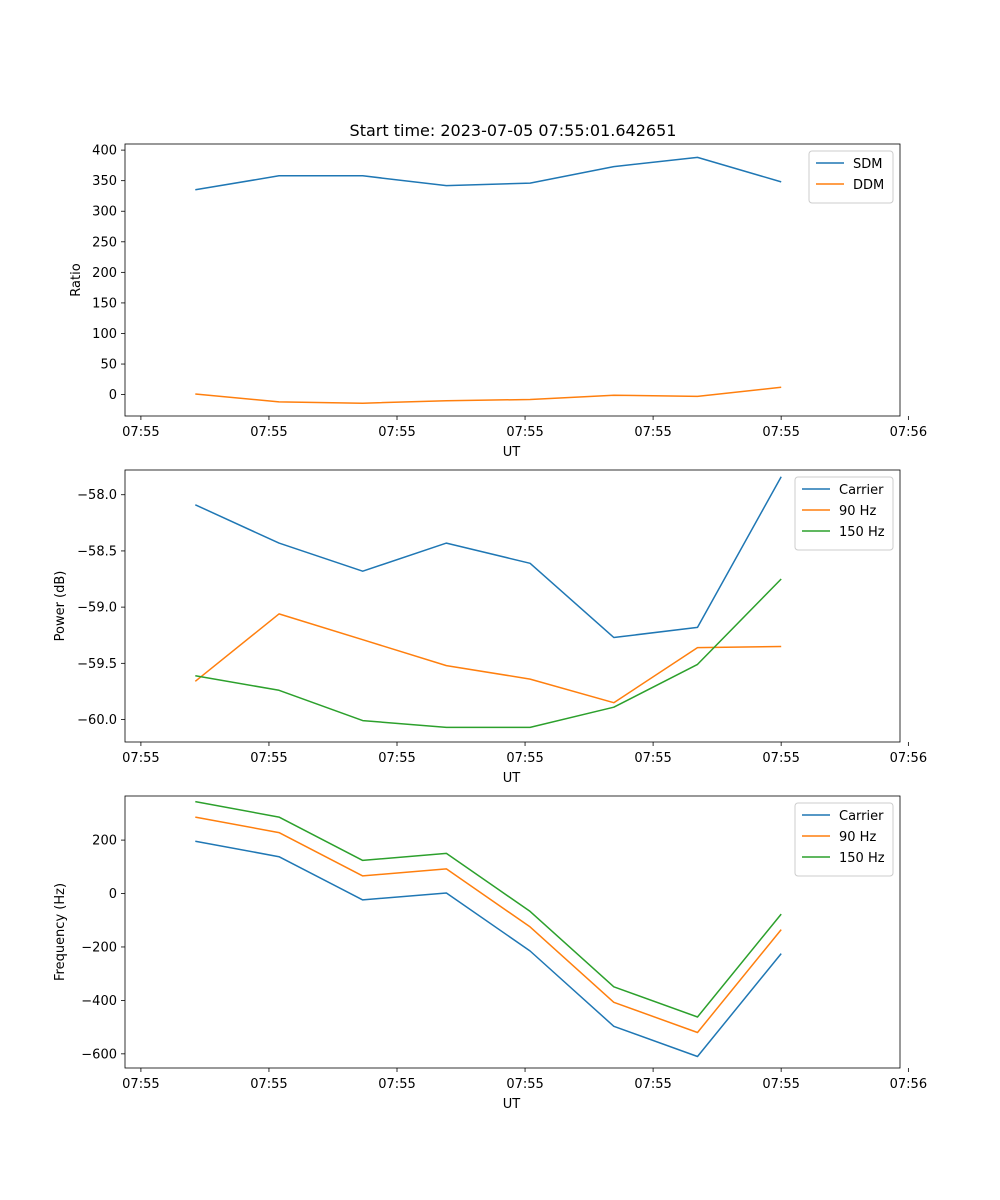 This screenshot has height=1200, width=1000. I want to click on y-tick-label: 250, so click(104, 242).